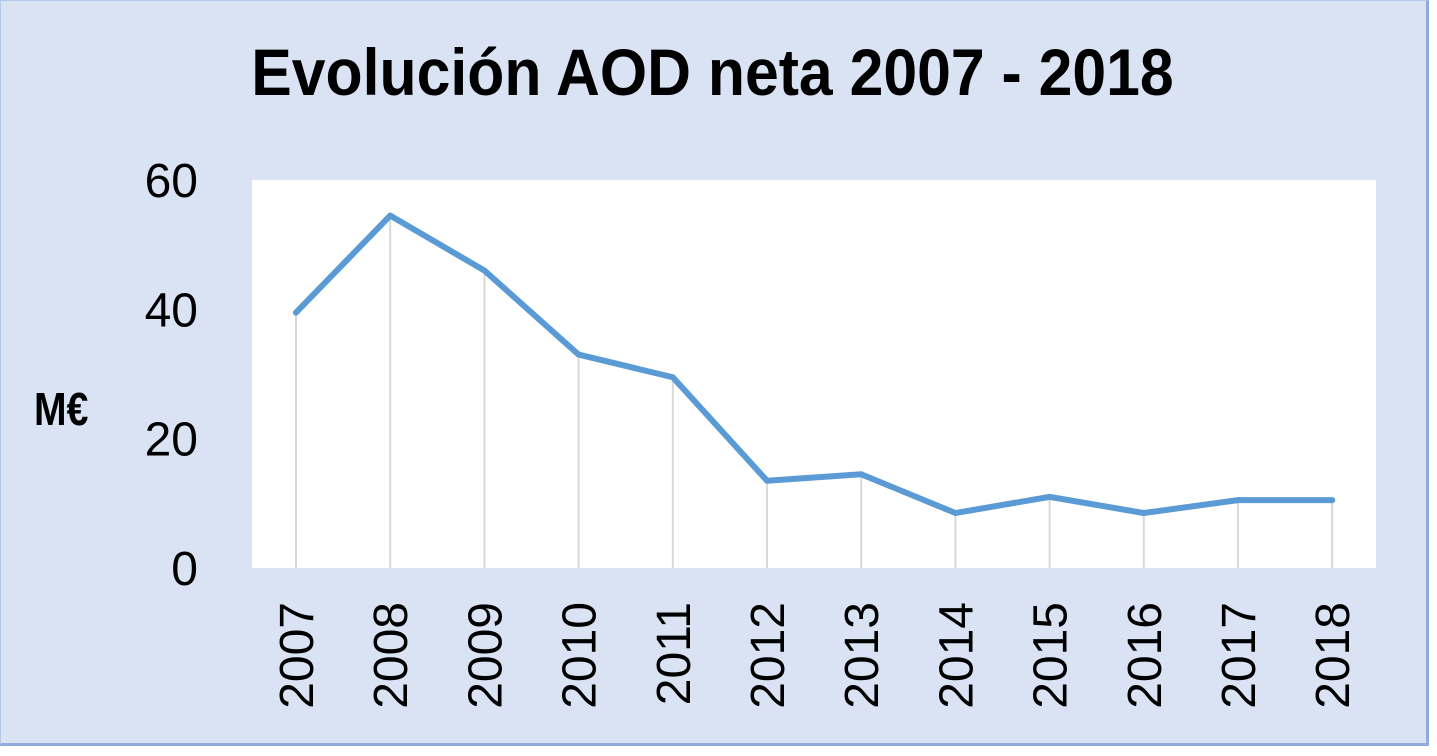 The width and height of the screenshot is (1437, 756). I want to click on x-tick-label: 2017, so click(1239, 655).